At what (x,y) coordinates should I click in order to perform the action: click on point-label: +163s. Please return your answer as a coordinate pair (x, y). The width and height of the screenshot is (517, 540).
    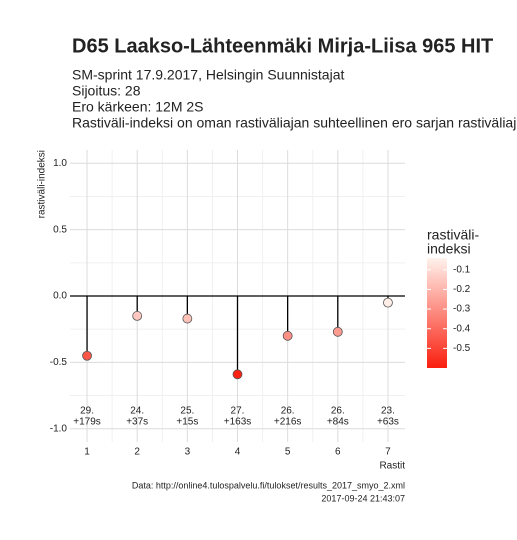
    Looking at the image, I should click on (238, 422).